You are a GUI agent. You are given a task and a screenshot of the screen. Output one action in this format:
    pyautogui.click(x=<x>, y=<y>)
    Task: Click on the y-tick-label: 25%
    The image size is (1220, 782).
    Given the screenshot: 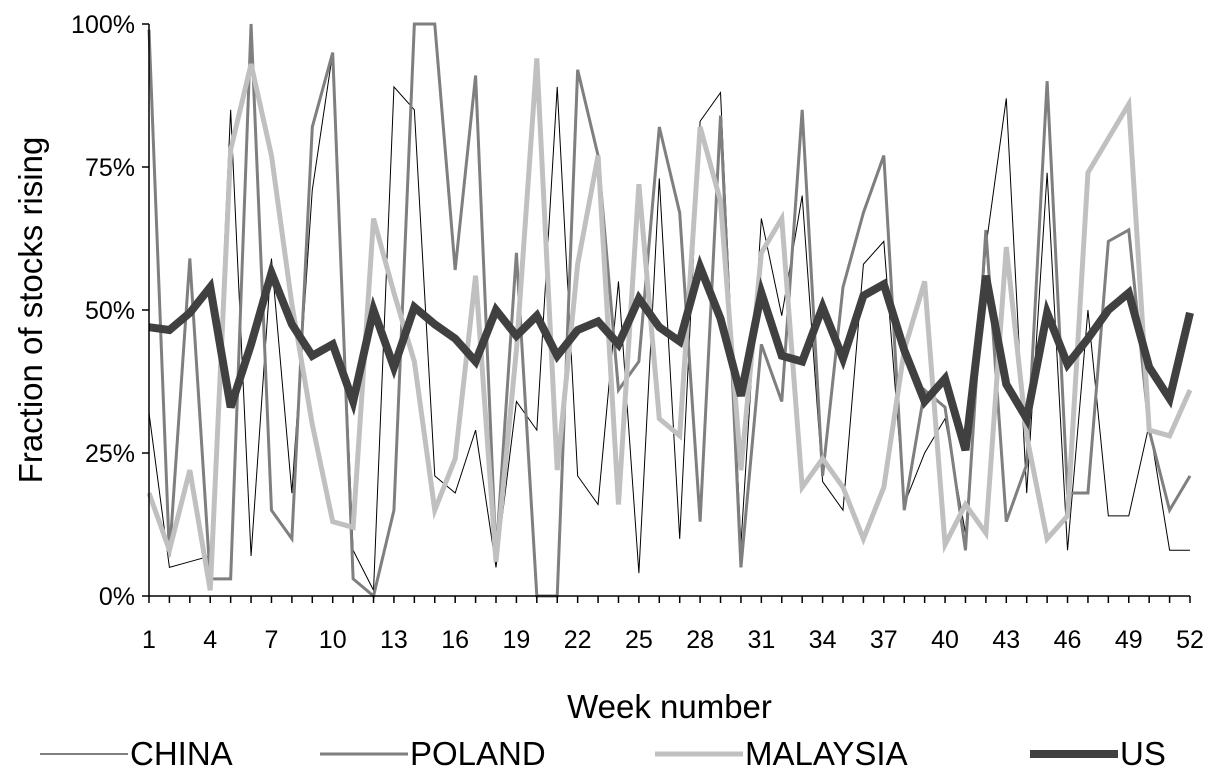 What is the action you would take?
    pyautogui.click(x=110, y=454)
    